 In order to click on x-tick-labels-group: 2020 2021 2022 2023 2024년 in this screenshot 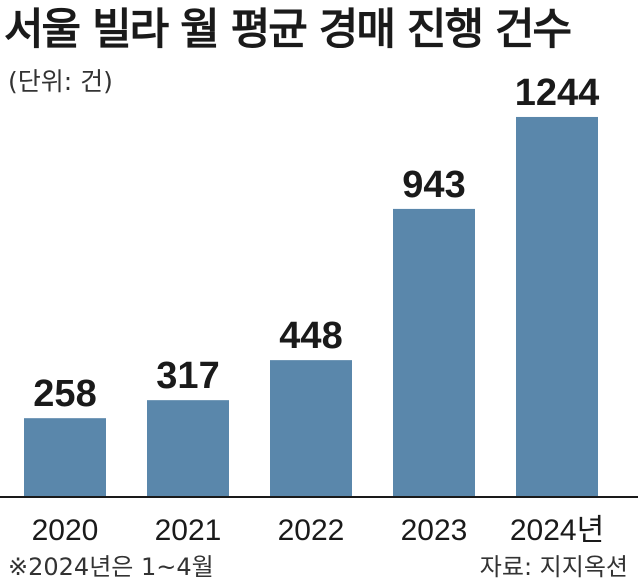, I will do `click(318, 530)`.